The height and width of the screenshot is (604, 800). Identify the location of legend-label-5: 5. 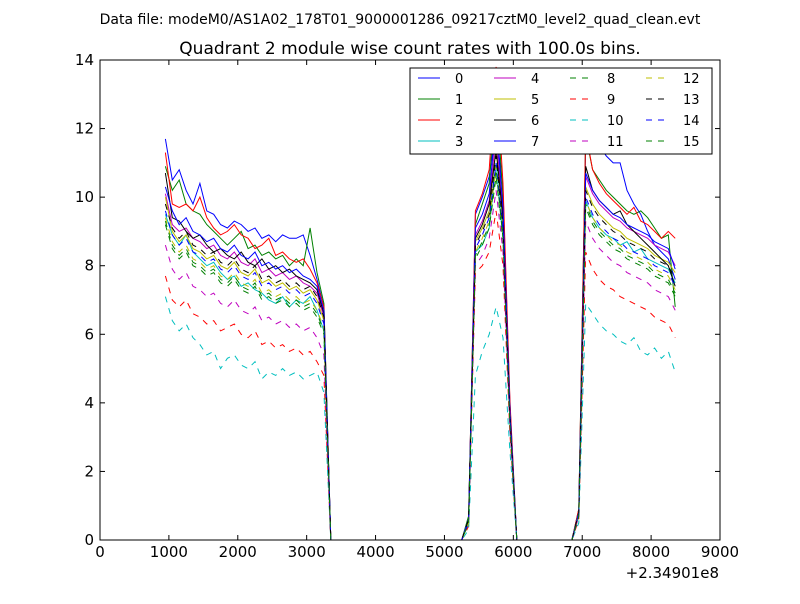
(535, 100).